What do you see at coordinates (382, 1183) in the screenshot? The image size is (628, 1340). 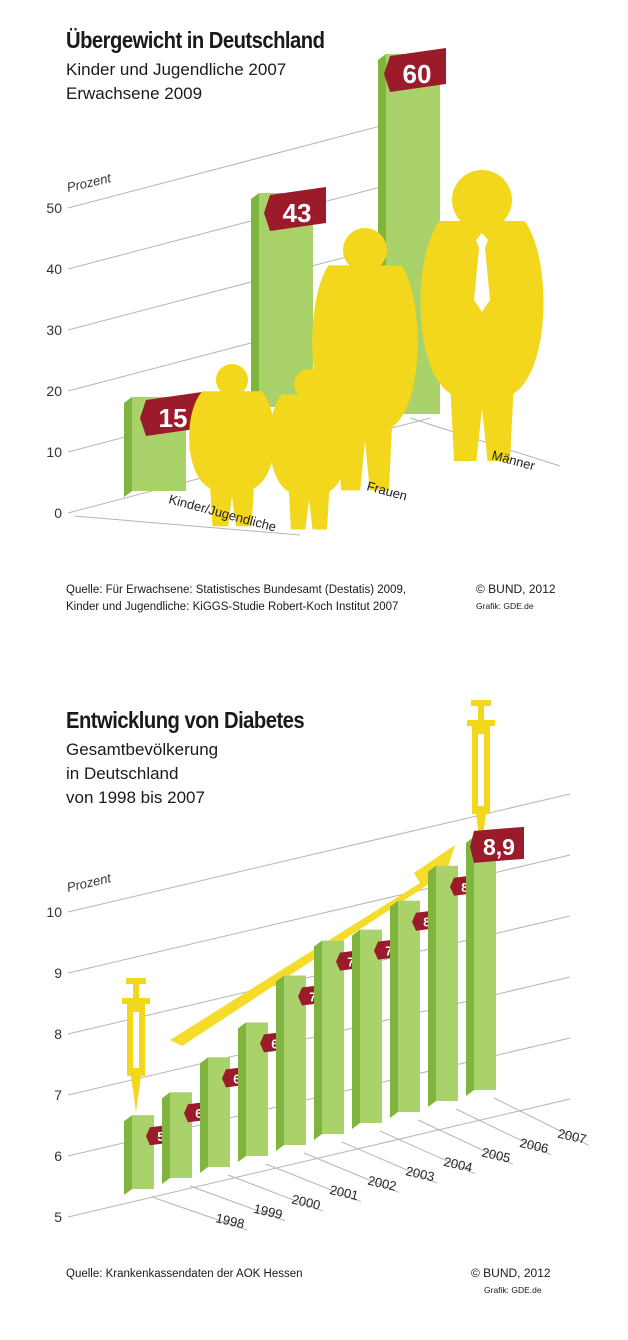 I see `category-label: 2002` at bounding box center [382, 1183].